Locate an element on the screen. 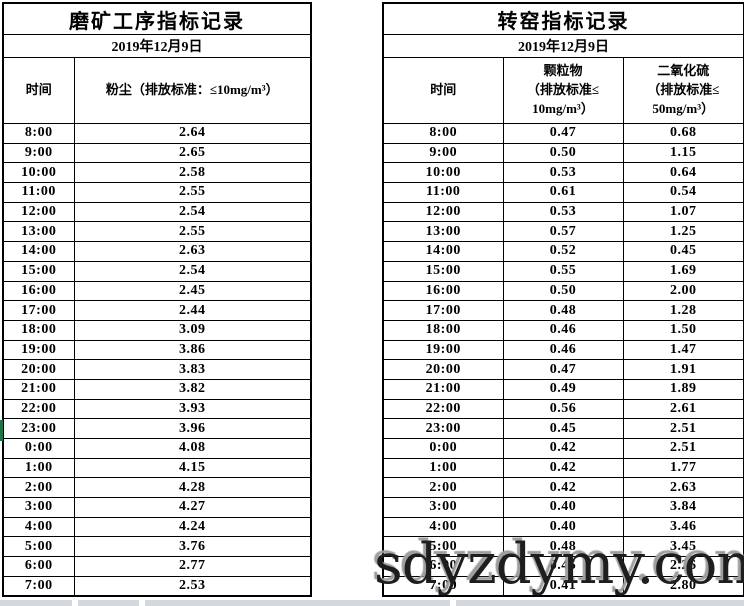  value-cell: 1.15 is located at coordinates (683, 153).